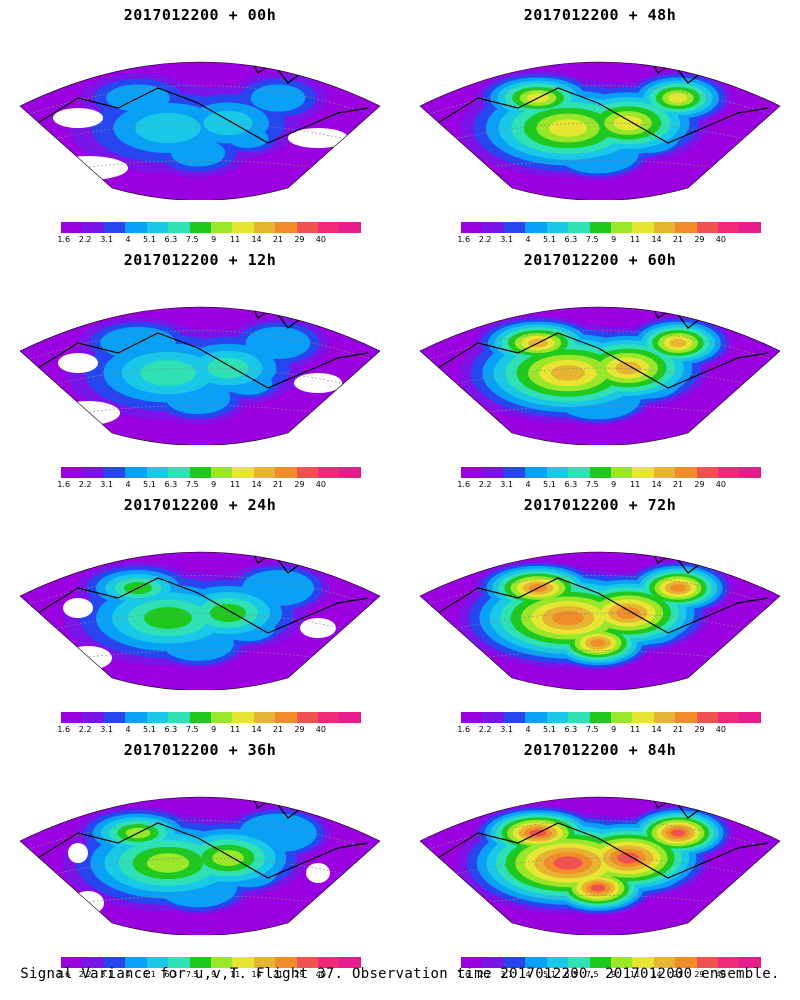 Image resolution: width=800 pixels, height=1000 pixels. I want to click on colorbar-tick-label: 7.5, so click(192, 729).